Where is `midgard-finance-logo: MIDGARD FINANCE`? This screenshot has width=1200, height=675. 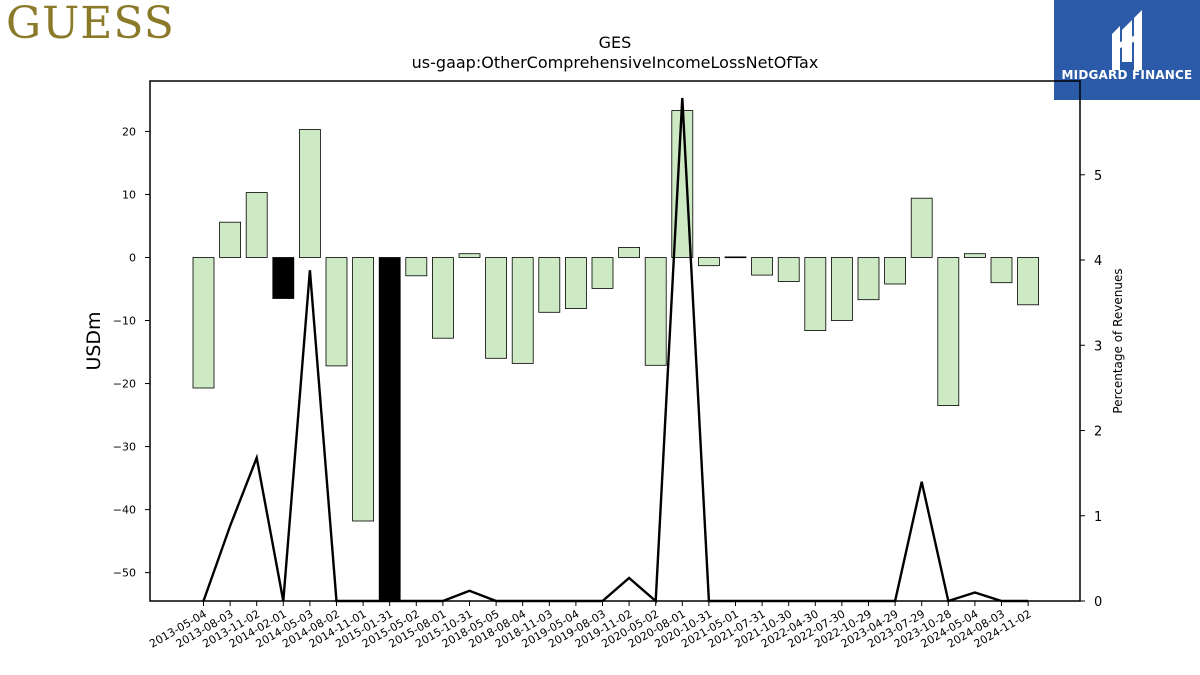 midgard-finance-logo: MIDGARD FINANCE is located at coordinates (1127, 50).